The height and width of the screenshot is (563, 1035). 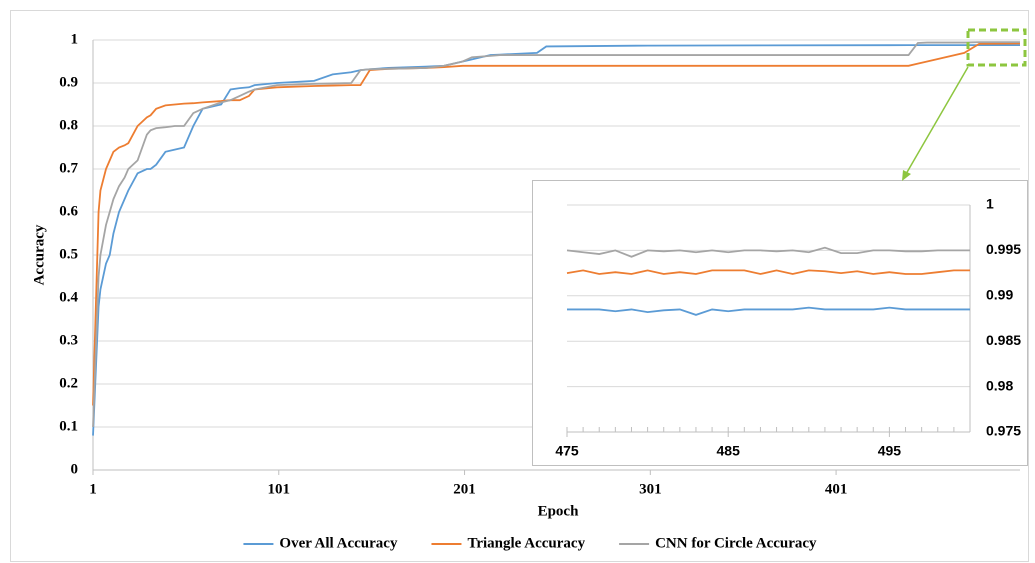 What do you see at coordinates (559, 511) in the screenshot?
I see `x-axis-label: Epoch` at bounding box center [559, 511].